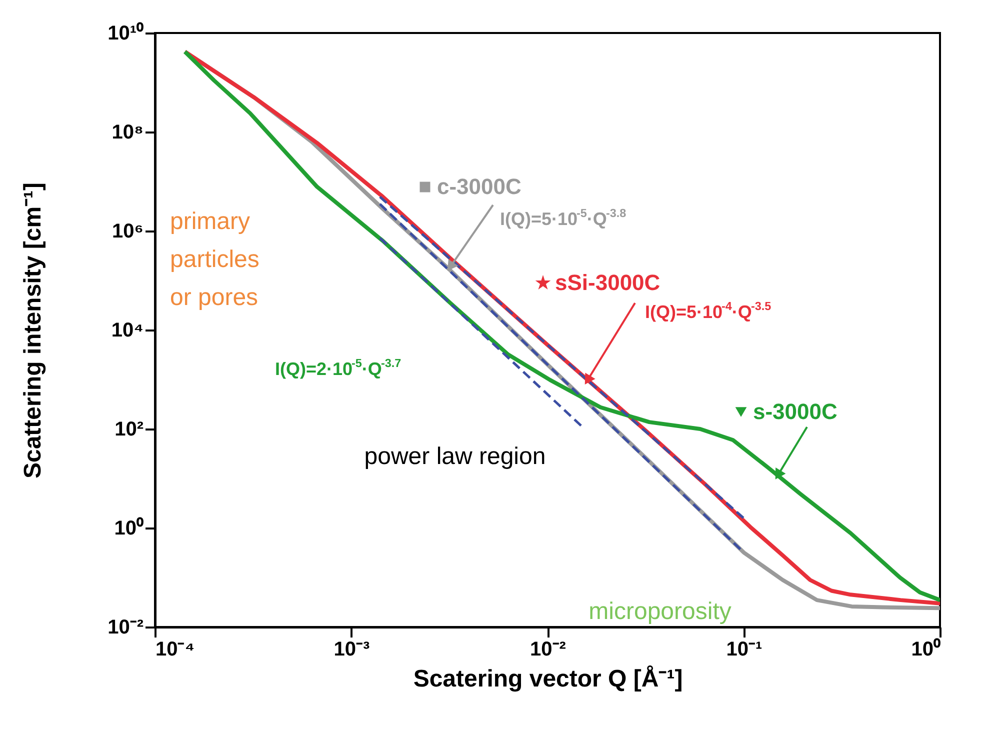 The width and height of the screenshot is (981, 729). What do you see at coordinates (925, 649) in the screenshot?
I see `x-tick-label: 10⁰` at bounding box center [925, 649].